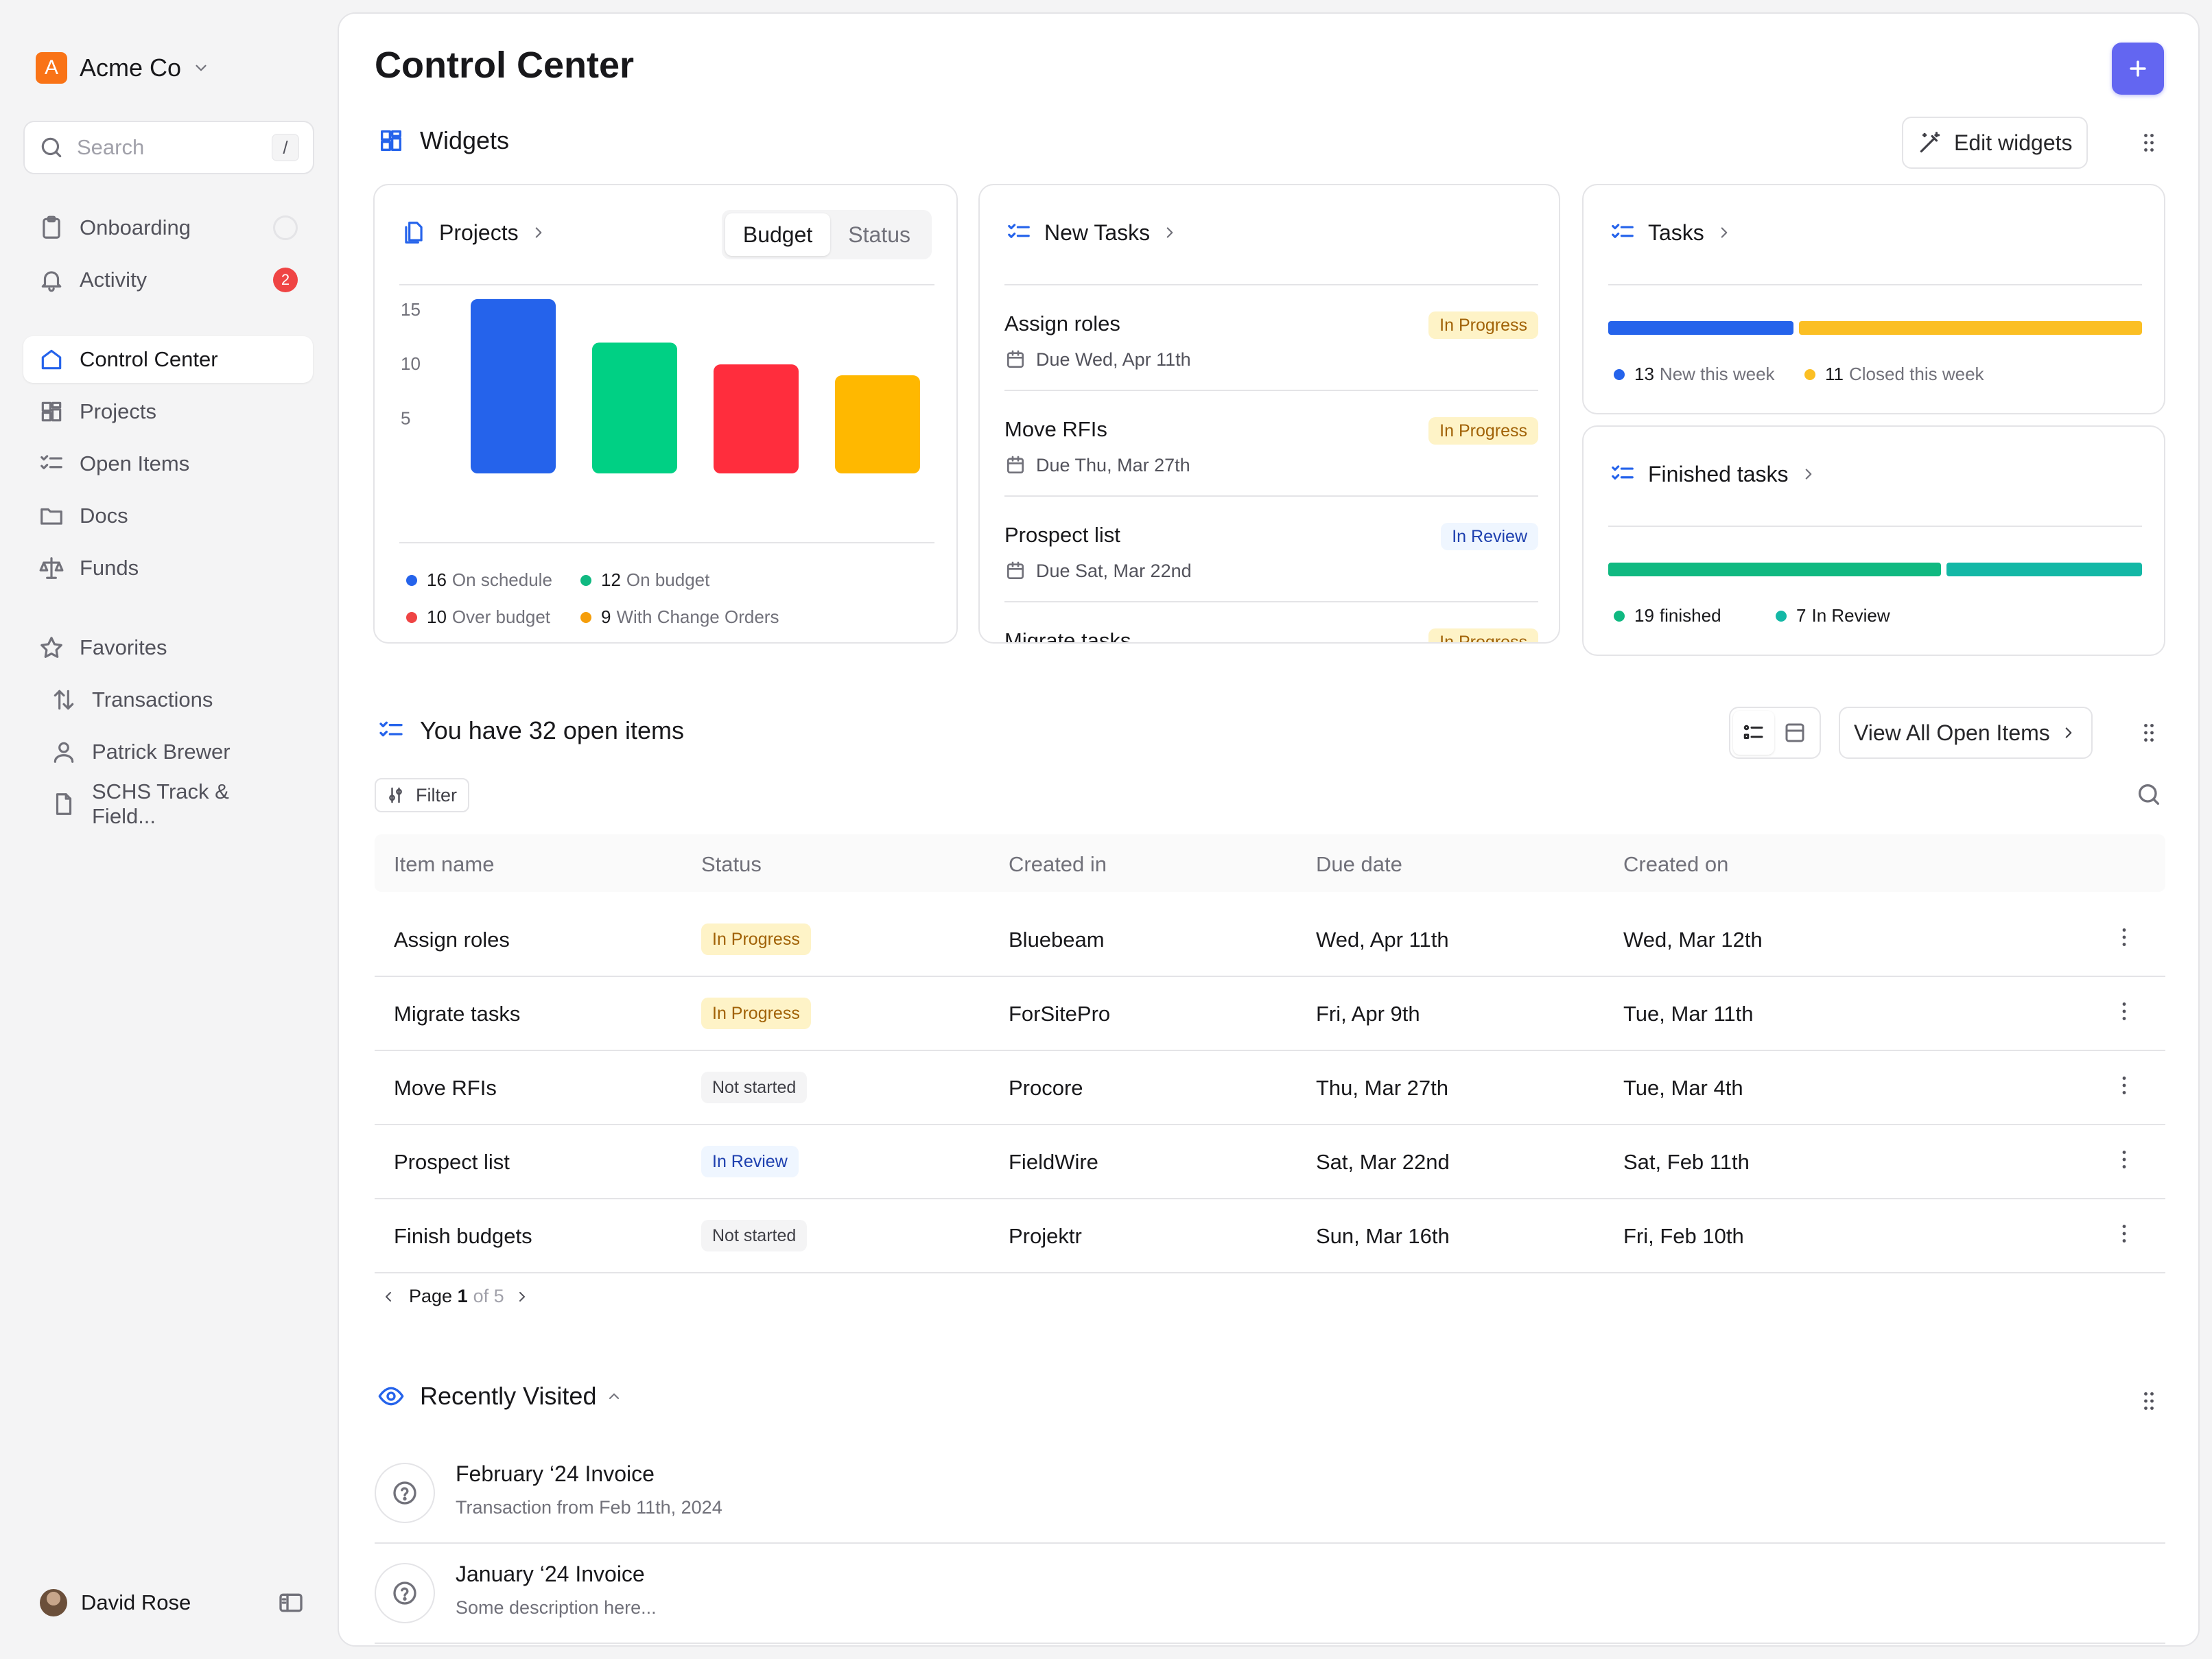 The width and height of the screenshot is (2212, 1659). I want to click on task-due: Due Thu, Mar 27th, so click(1271, 465).